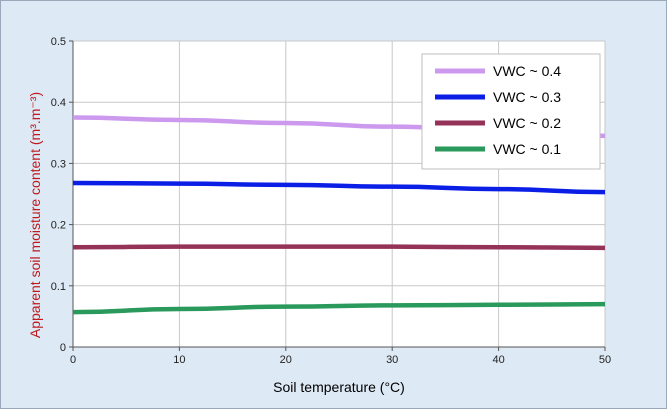 The width and height of the screenshot is (667, 409). What do you see at coordinates (392, 360) in the screenshot?
I see `x-tick-label: 30` at bounding box center [392, 360].